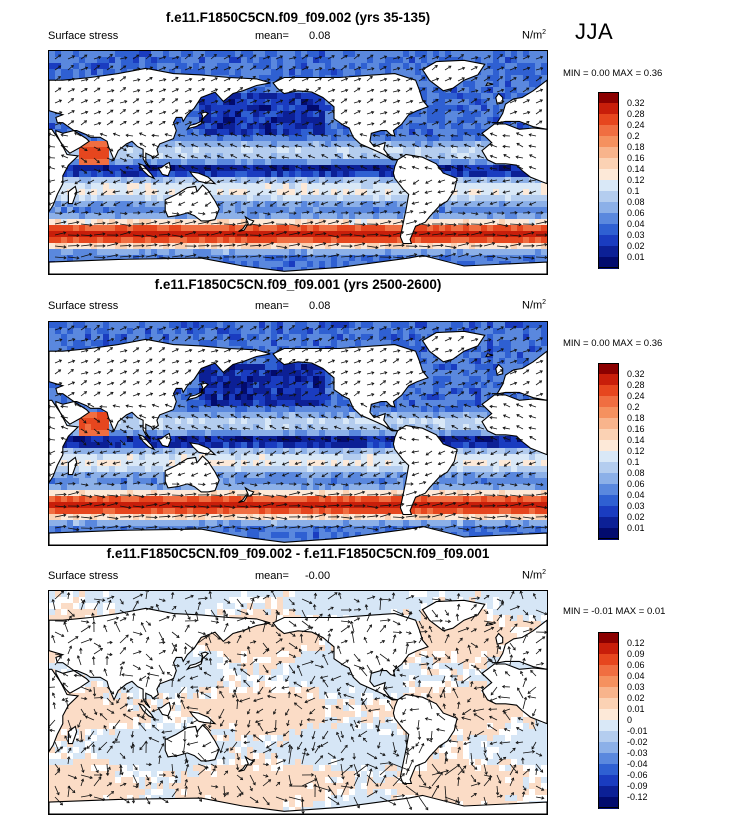 Image resolution: width=733 pixels, height=819 pixels. Describe the element at coordinates (608, 197) in the screenshot. I see `panel-1-colorbar-swatch` at that location.